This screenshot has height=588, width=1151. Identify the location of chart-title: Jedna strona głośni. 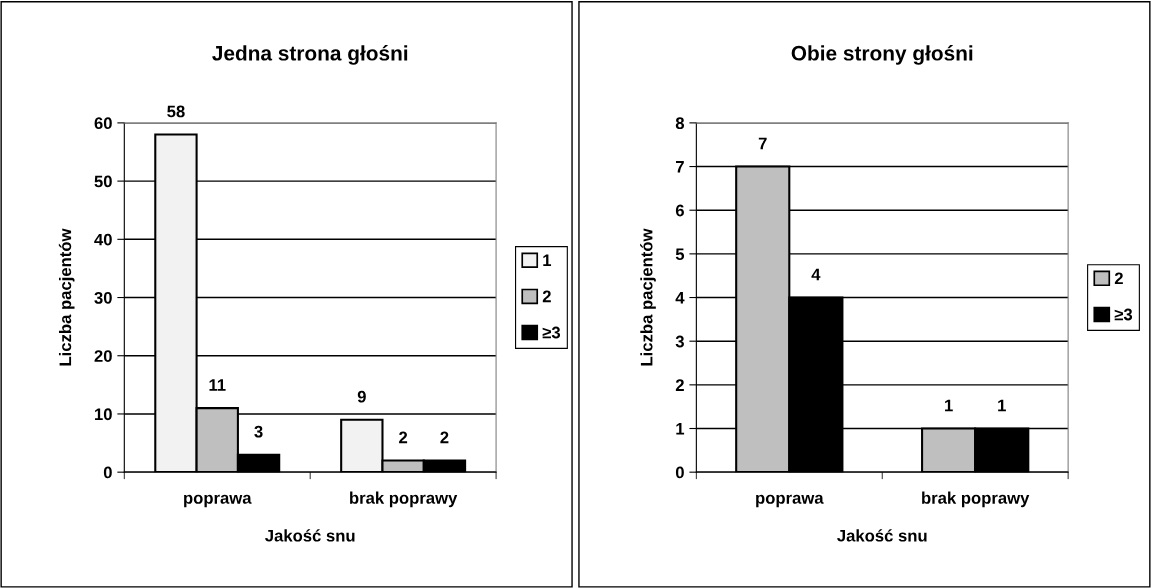
(310, 55).